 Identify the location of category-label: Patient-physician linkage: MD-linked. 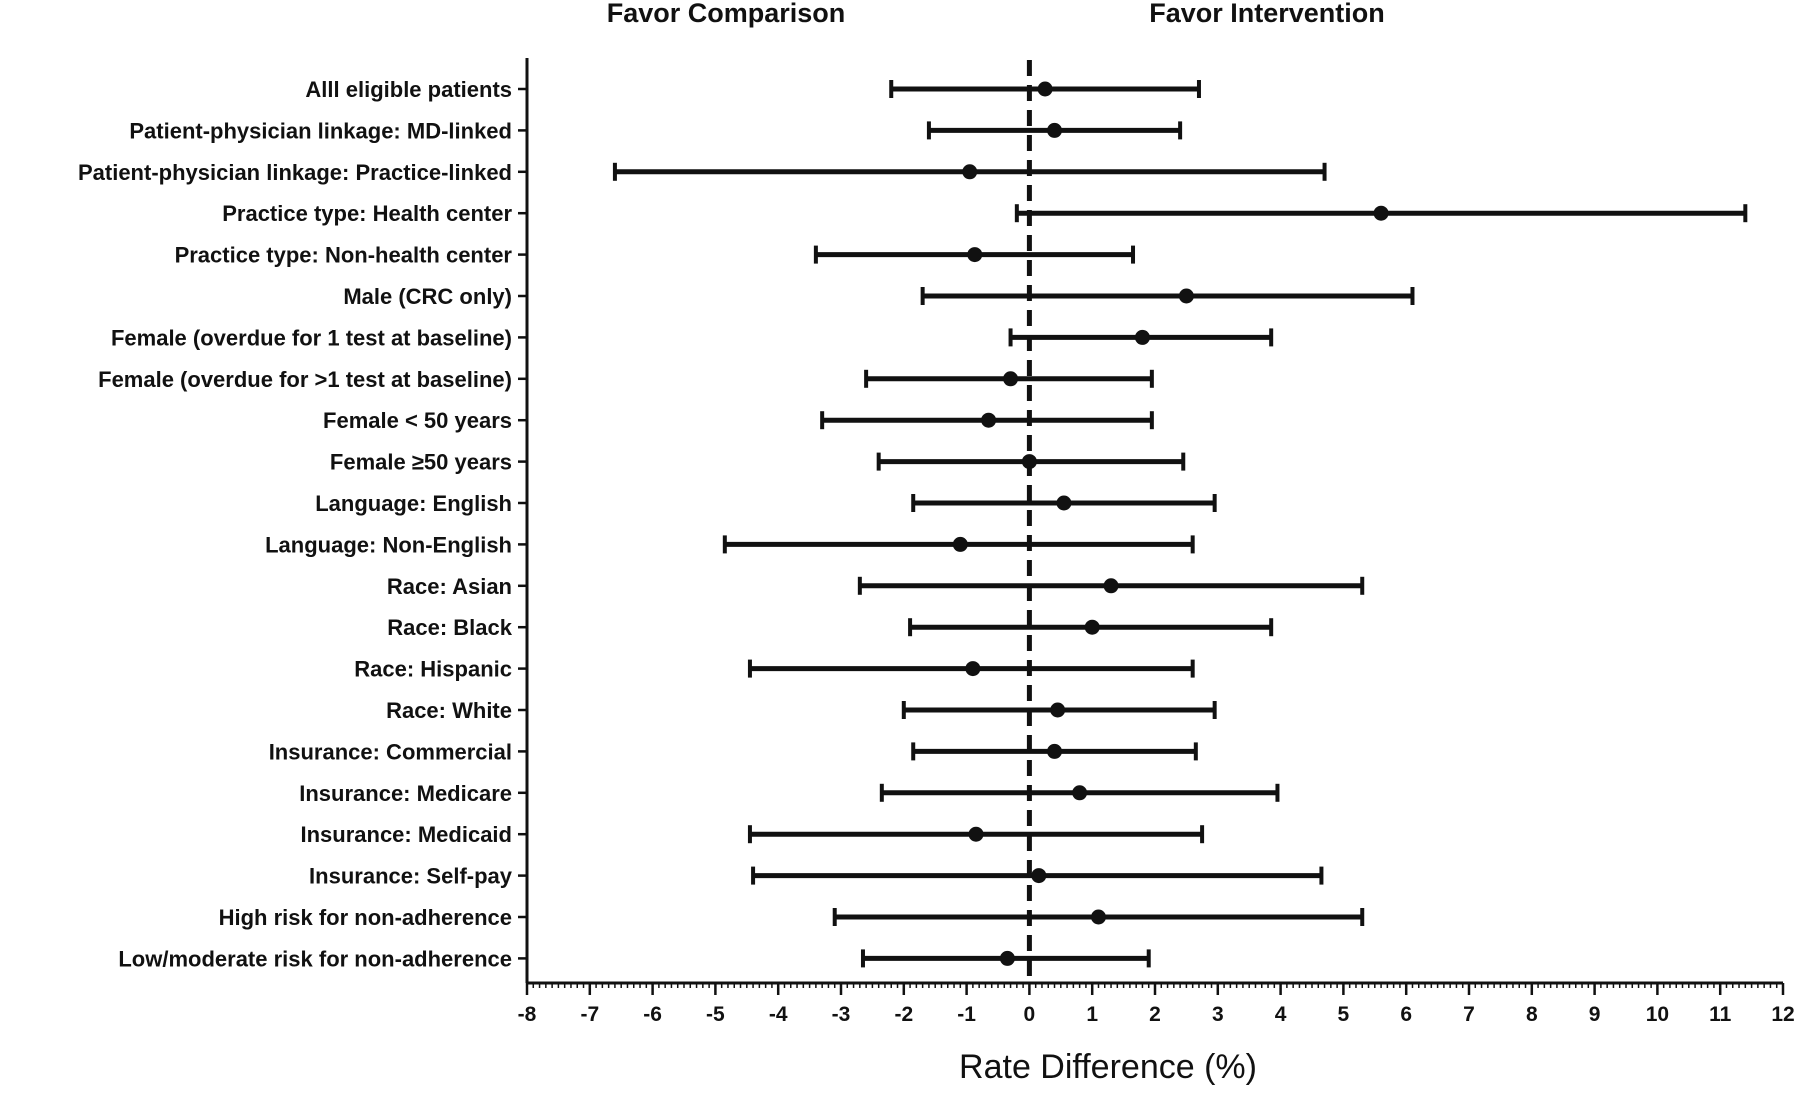
(320, 130).